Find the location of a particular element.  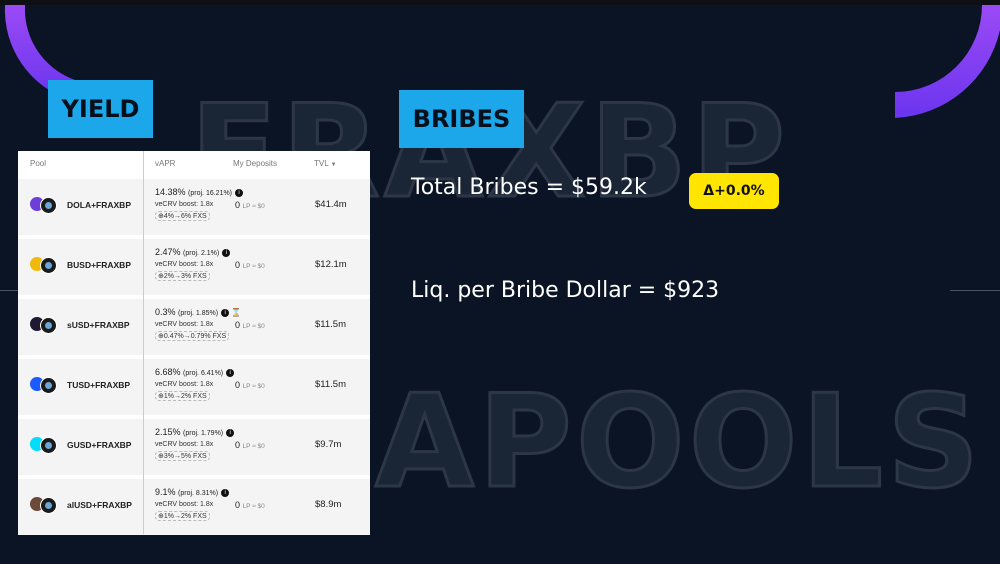

top-strip is located at coordinates (500, 2).